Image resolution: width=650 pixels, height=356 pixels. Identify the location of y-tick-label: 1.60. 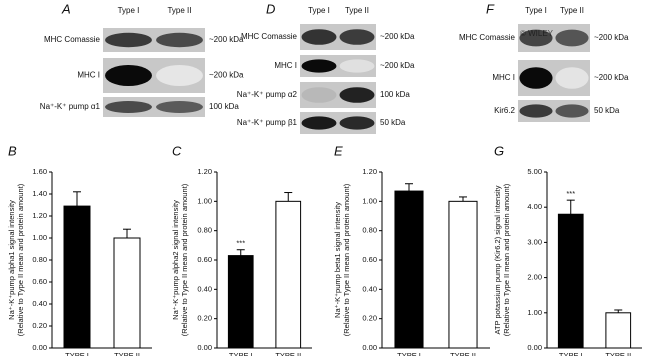
(39, 171).